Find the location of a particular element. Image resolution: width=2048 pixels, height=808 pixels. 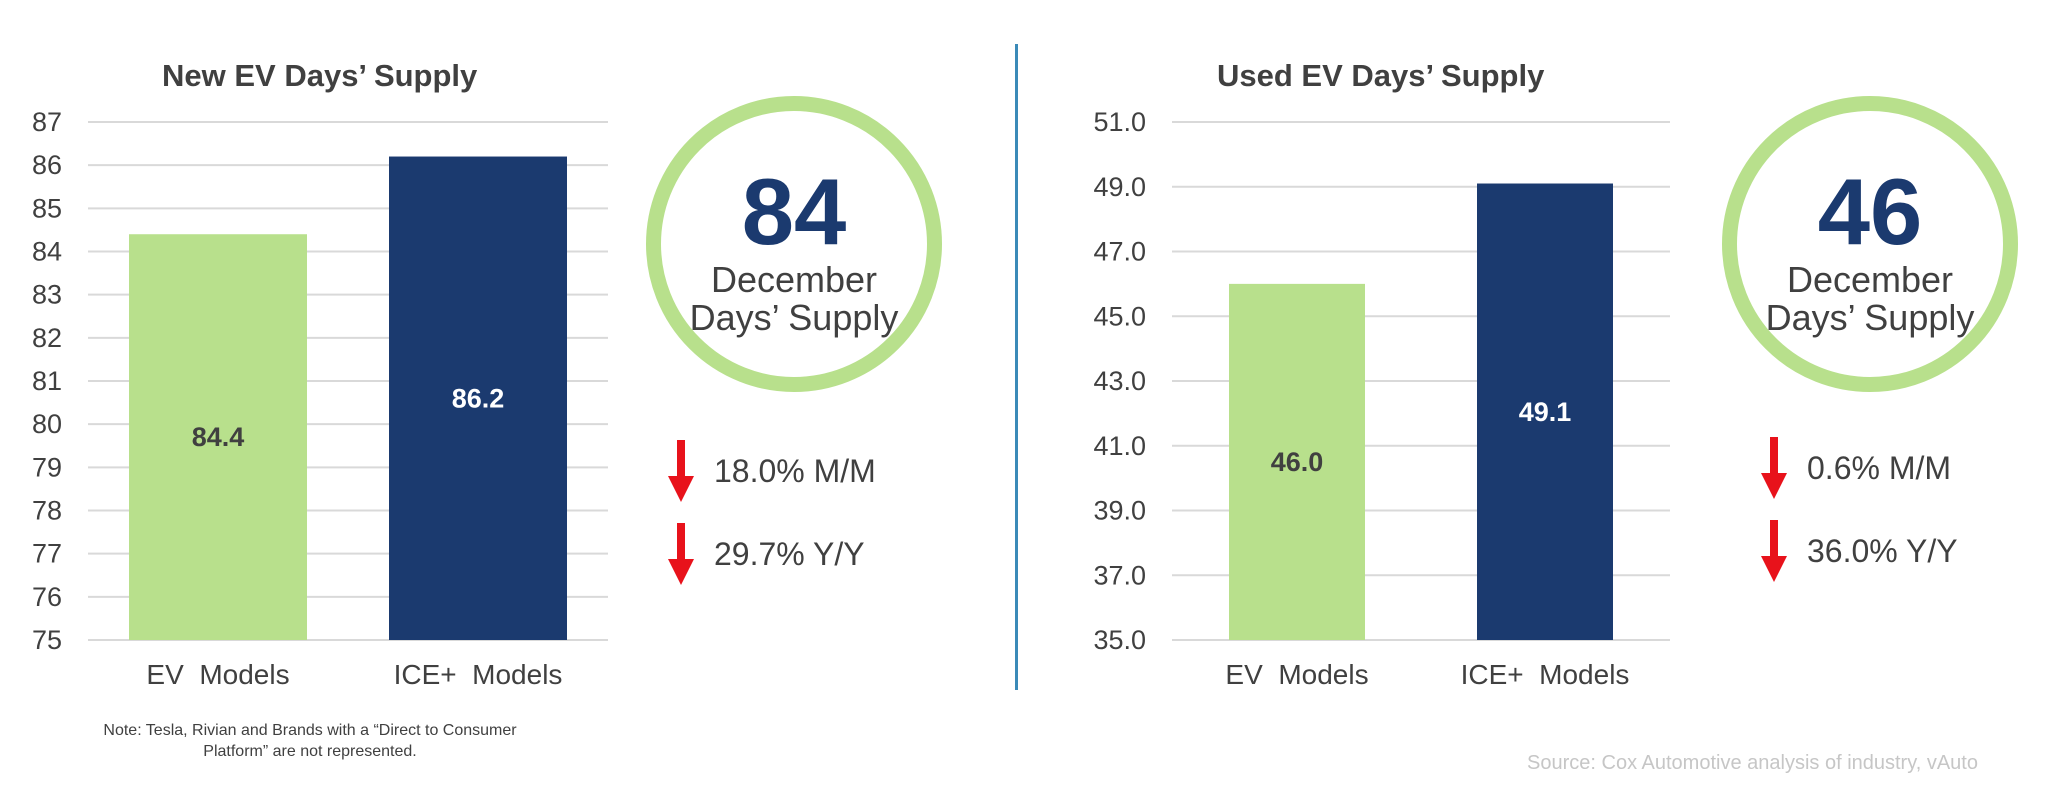

y-tick-label: 78 is located at coordinates (47, 511).